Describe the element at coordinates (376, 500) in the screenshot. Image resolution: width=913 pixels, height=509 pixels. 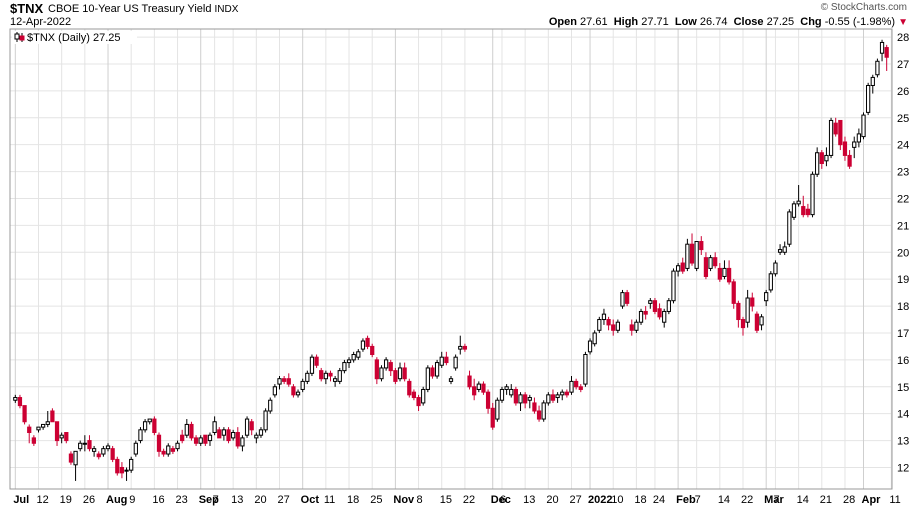
I see `x-tick-label: 25` at that location.